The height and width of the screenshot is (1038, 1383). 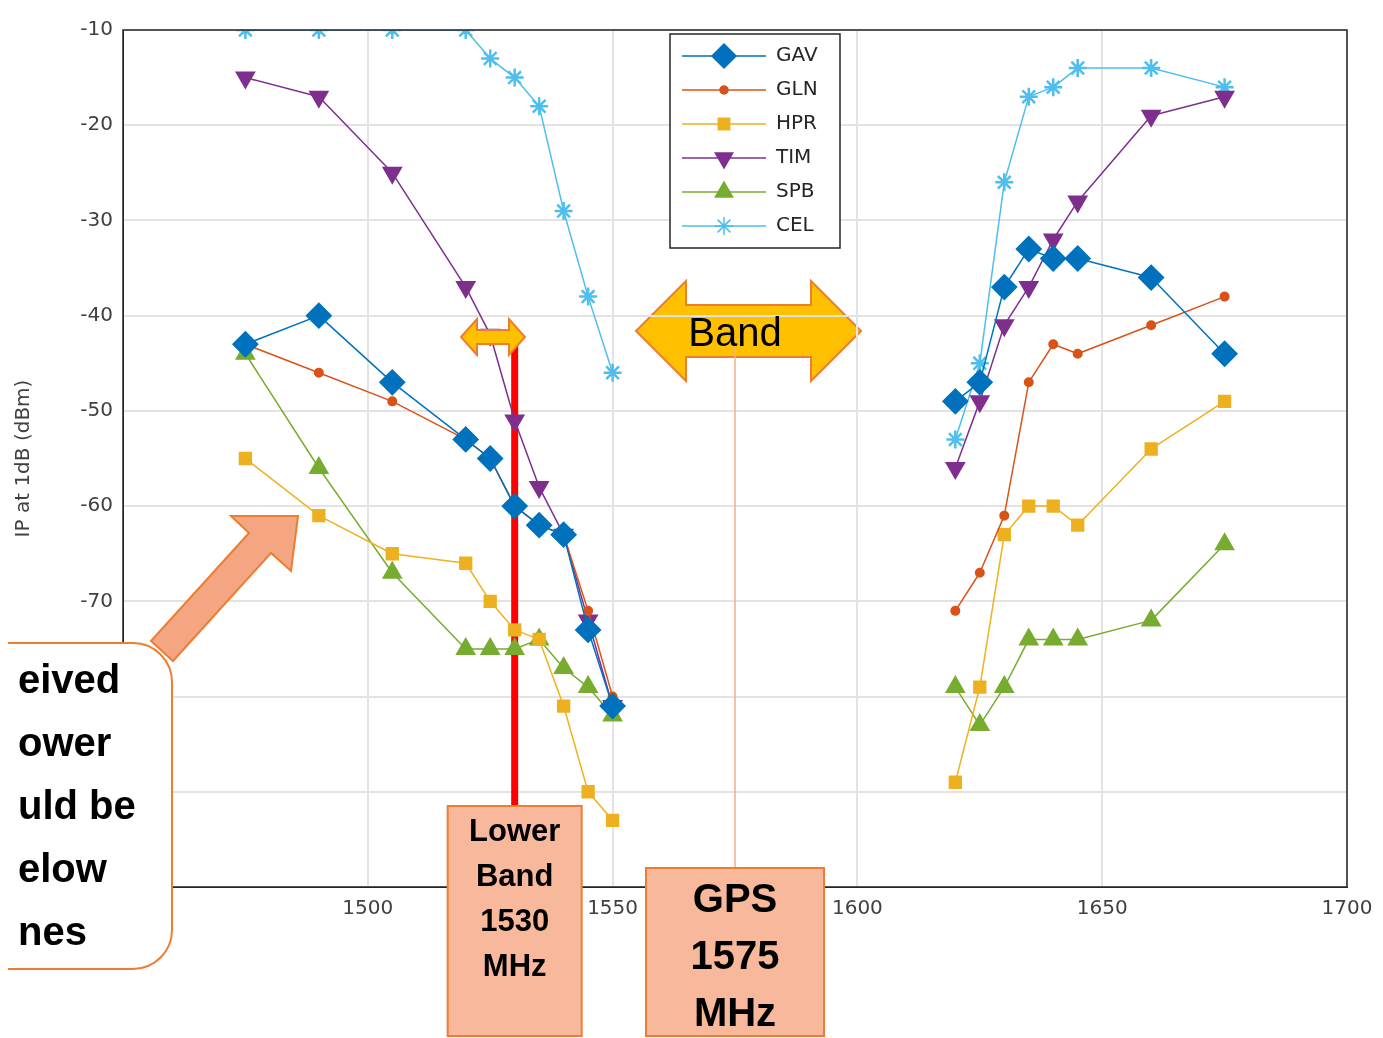 I want to click on y-tick-label: -50, so click(x=96, y=409).